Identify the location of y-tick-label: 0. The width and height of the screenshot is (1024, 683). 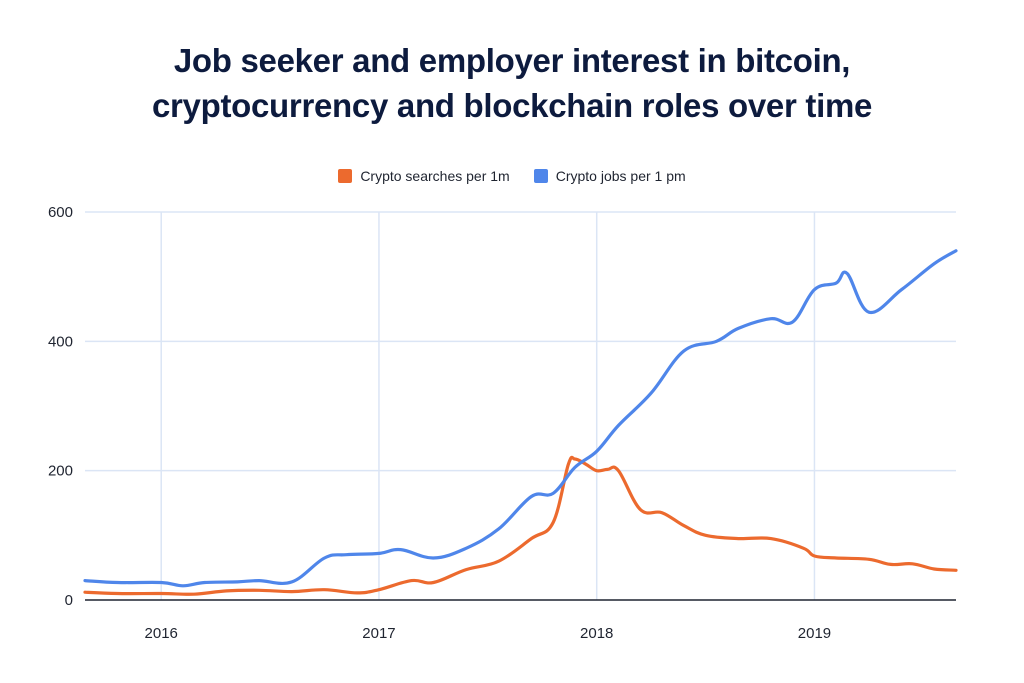
(69, 600).